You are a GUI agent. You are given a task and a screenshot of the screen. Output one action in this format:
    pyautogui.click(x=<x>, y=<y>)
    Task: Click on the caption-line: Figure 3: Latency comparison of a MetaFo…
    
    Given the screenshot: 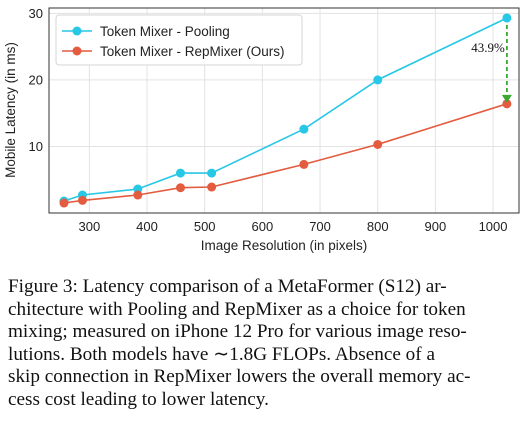 What is the action you would take?
    pyautogui.click(x=227, y=286)
    